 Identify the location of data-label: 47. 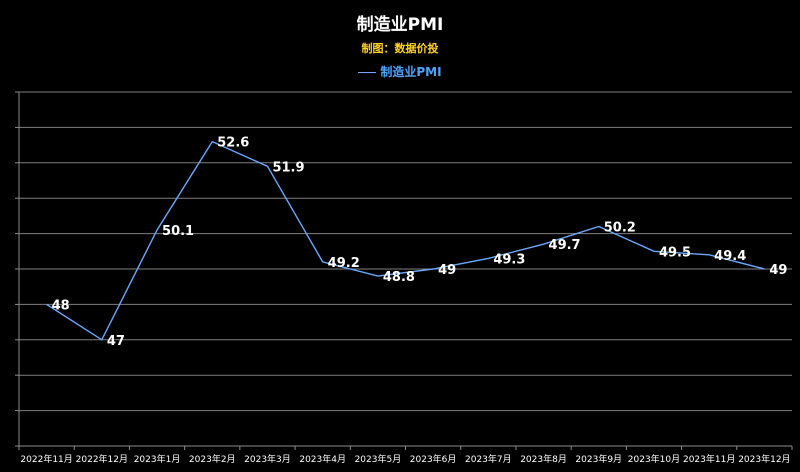
(116, 341).